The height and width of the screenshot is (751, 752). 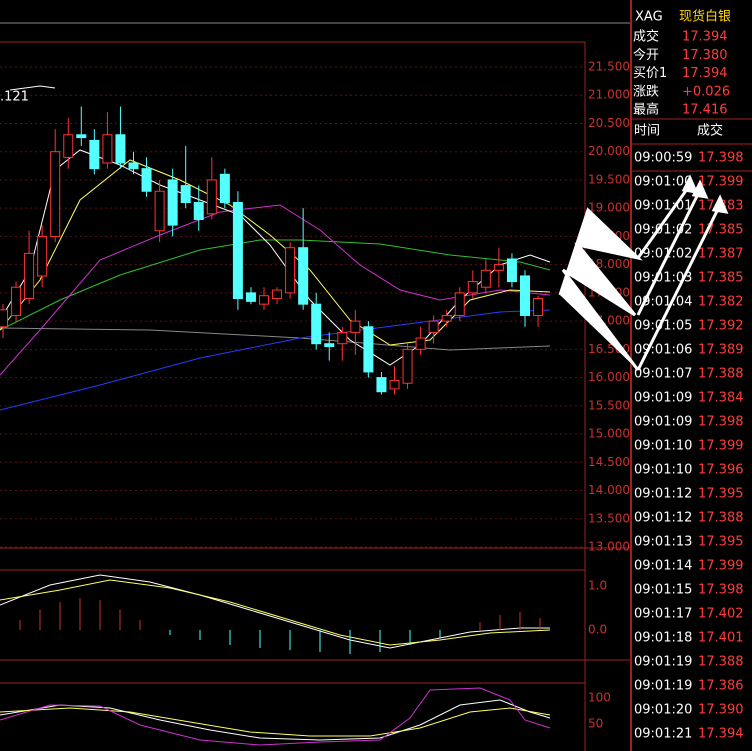 I want to click on tick-time: 09:01:01, so click(x=663, y=206).